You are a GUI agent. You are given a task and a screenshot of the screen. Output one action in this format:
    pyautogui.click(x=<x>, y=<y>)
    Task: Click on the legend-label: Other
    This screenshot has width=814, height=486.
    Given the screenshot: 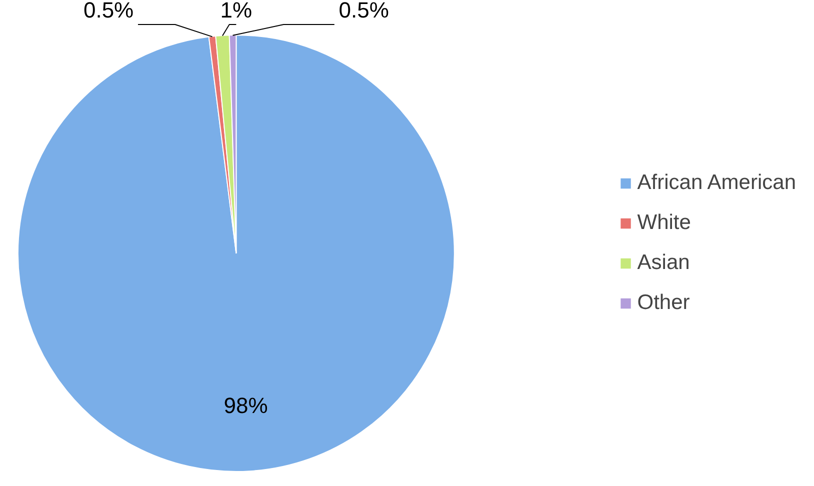 What is the action you would take?
    pyautogui.click(x=663, y=303)
    